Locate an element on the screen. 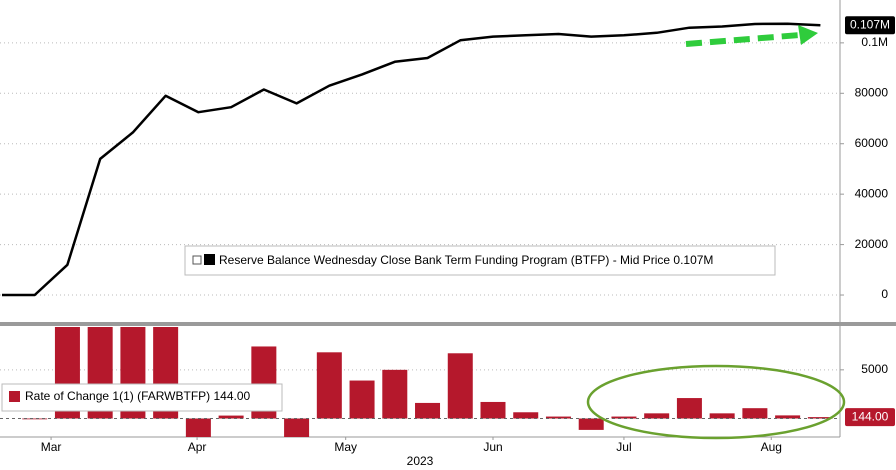 The image size is (896, 470). y-tick-label: 60000 is located at coordinates (872, 143).